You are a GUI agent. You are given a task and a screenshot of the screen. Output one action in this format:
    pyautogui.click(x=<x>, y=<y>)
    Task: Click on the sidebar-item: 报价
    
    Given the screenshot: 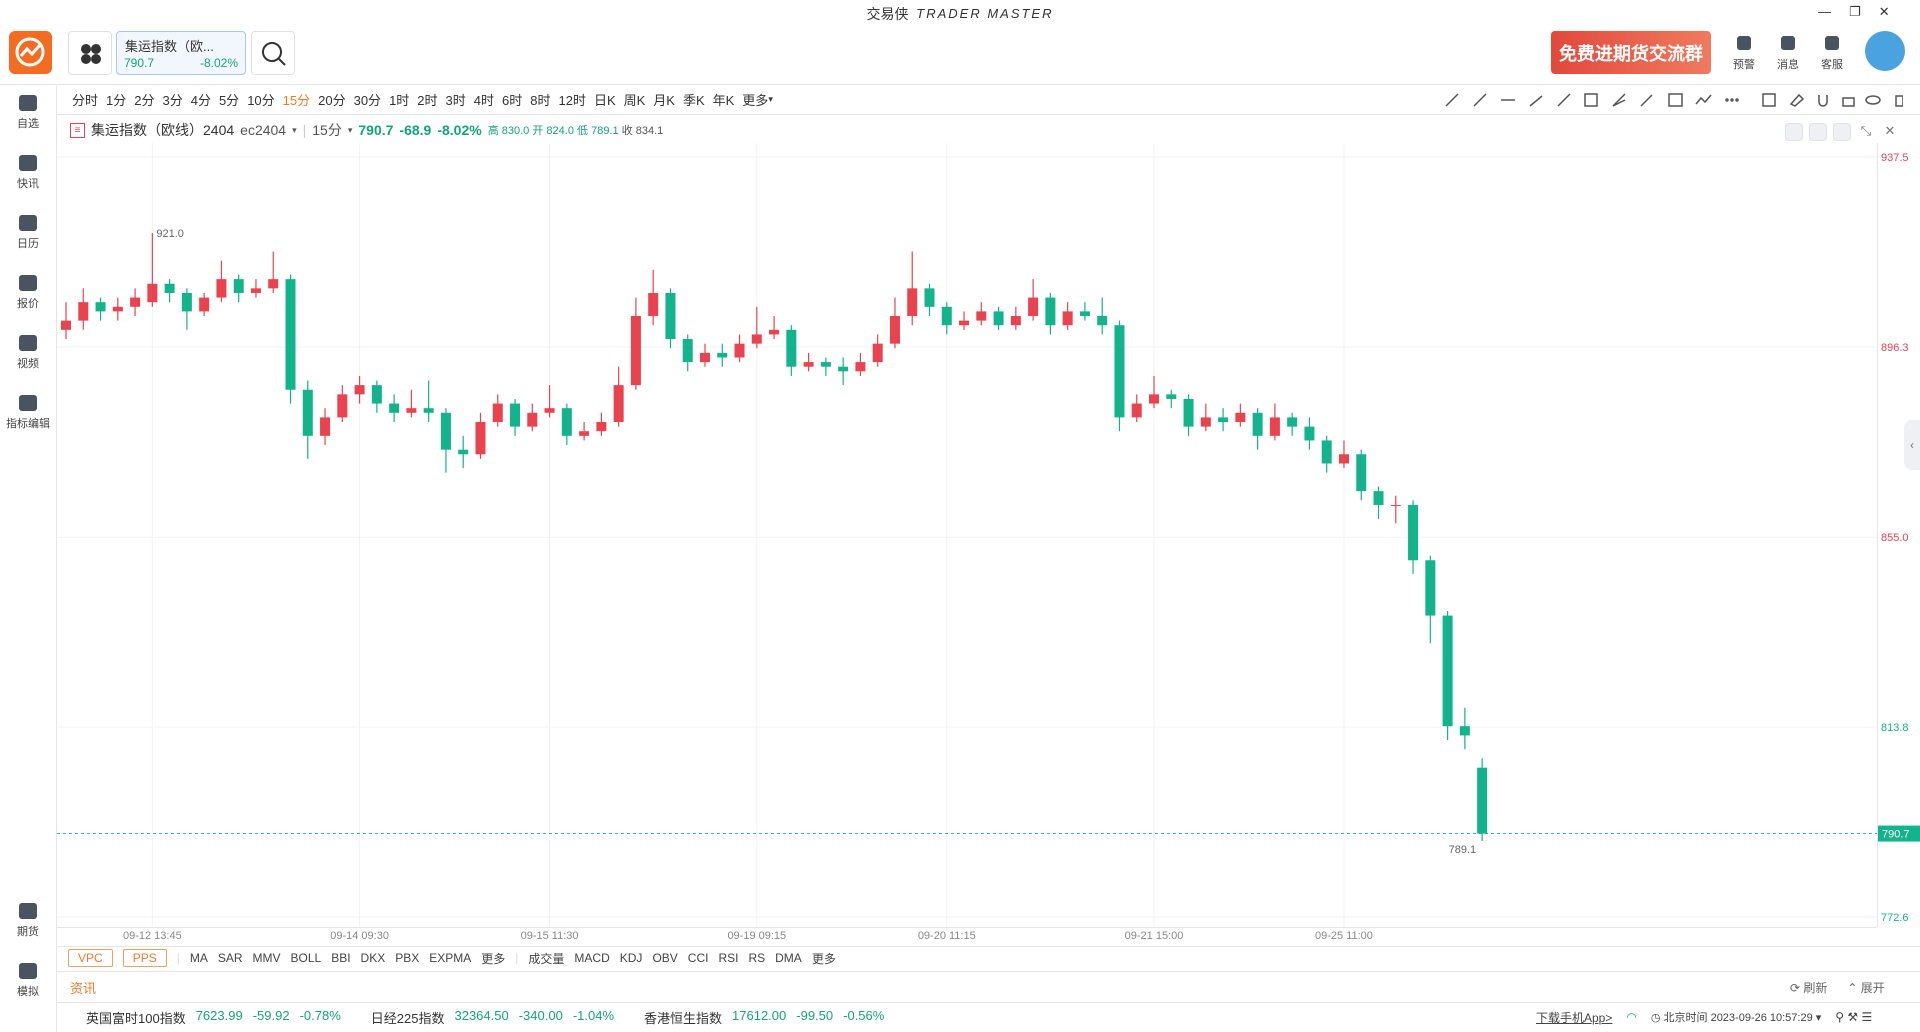 What is the action you would take?
    pyautogui.click(x=28, y=293)
    